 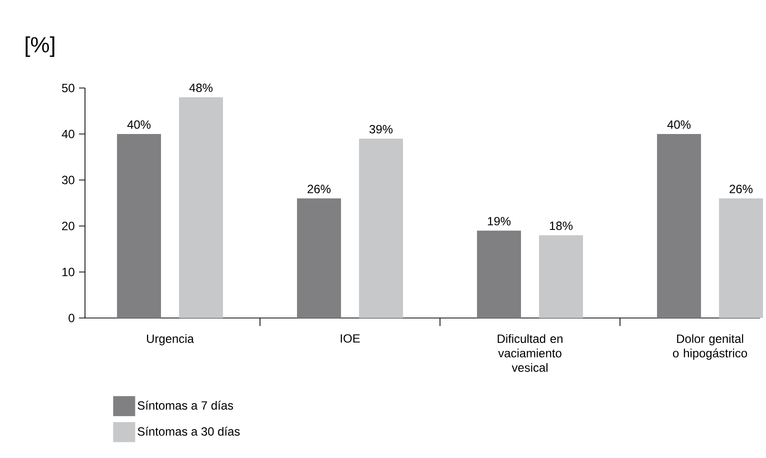 What do you see at coordinates (186, 405) in the screenshot?
I see `legend-label: Síntomas a 7 días` at bounding box center [186, 405].